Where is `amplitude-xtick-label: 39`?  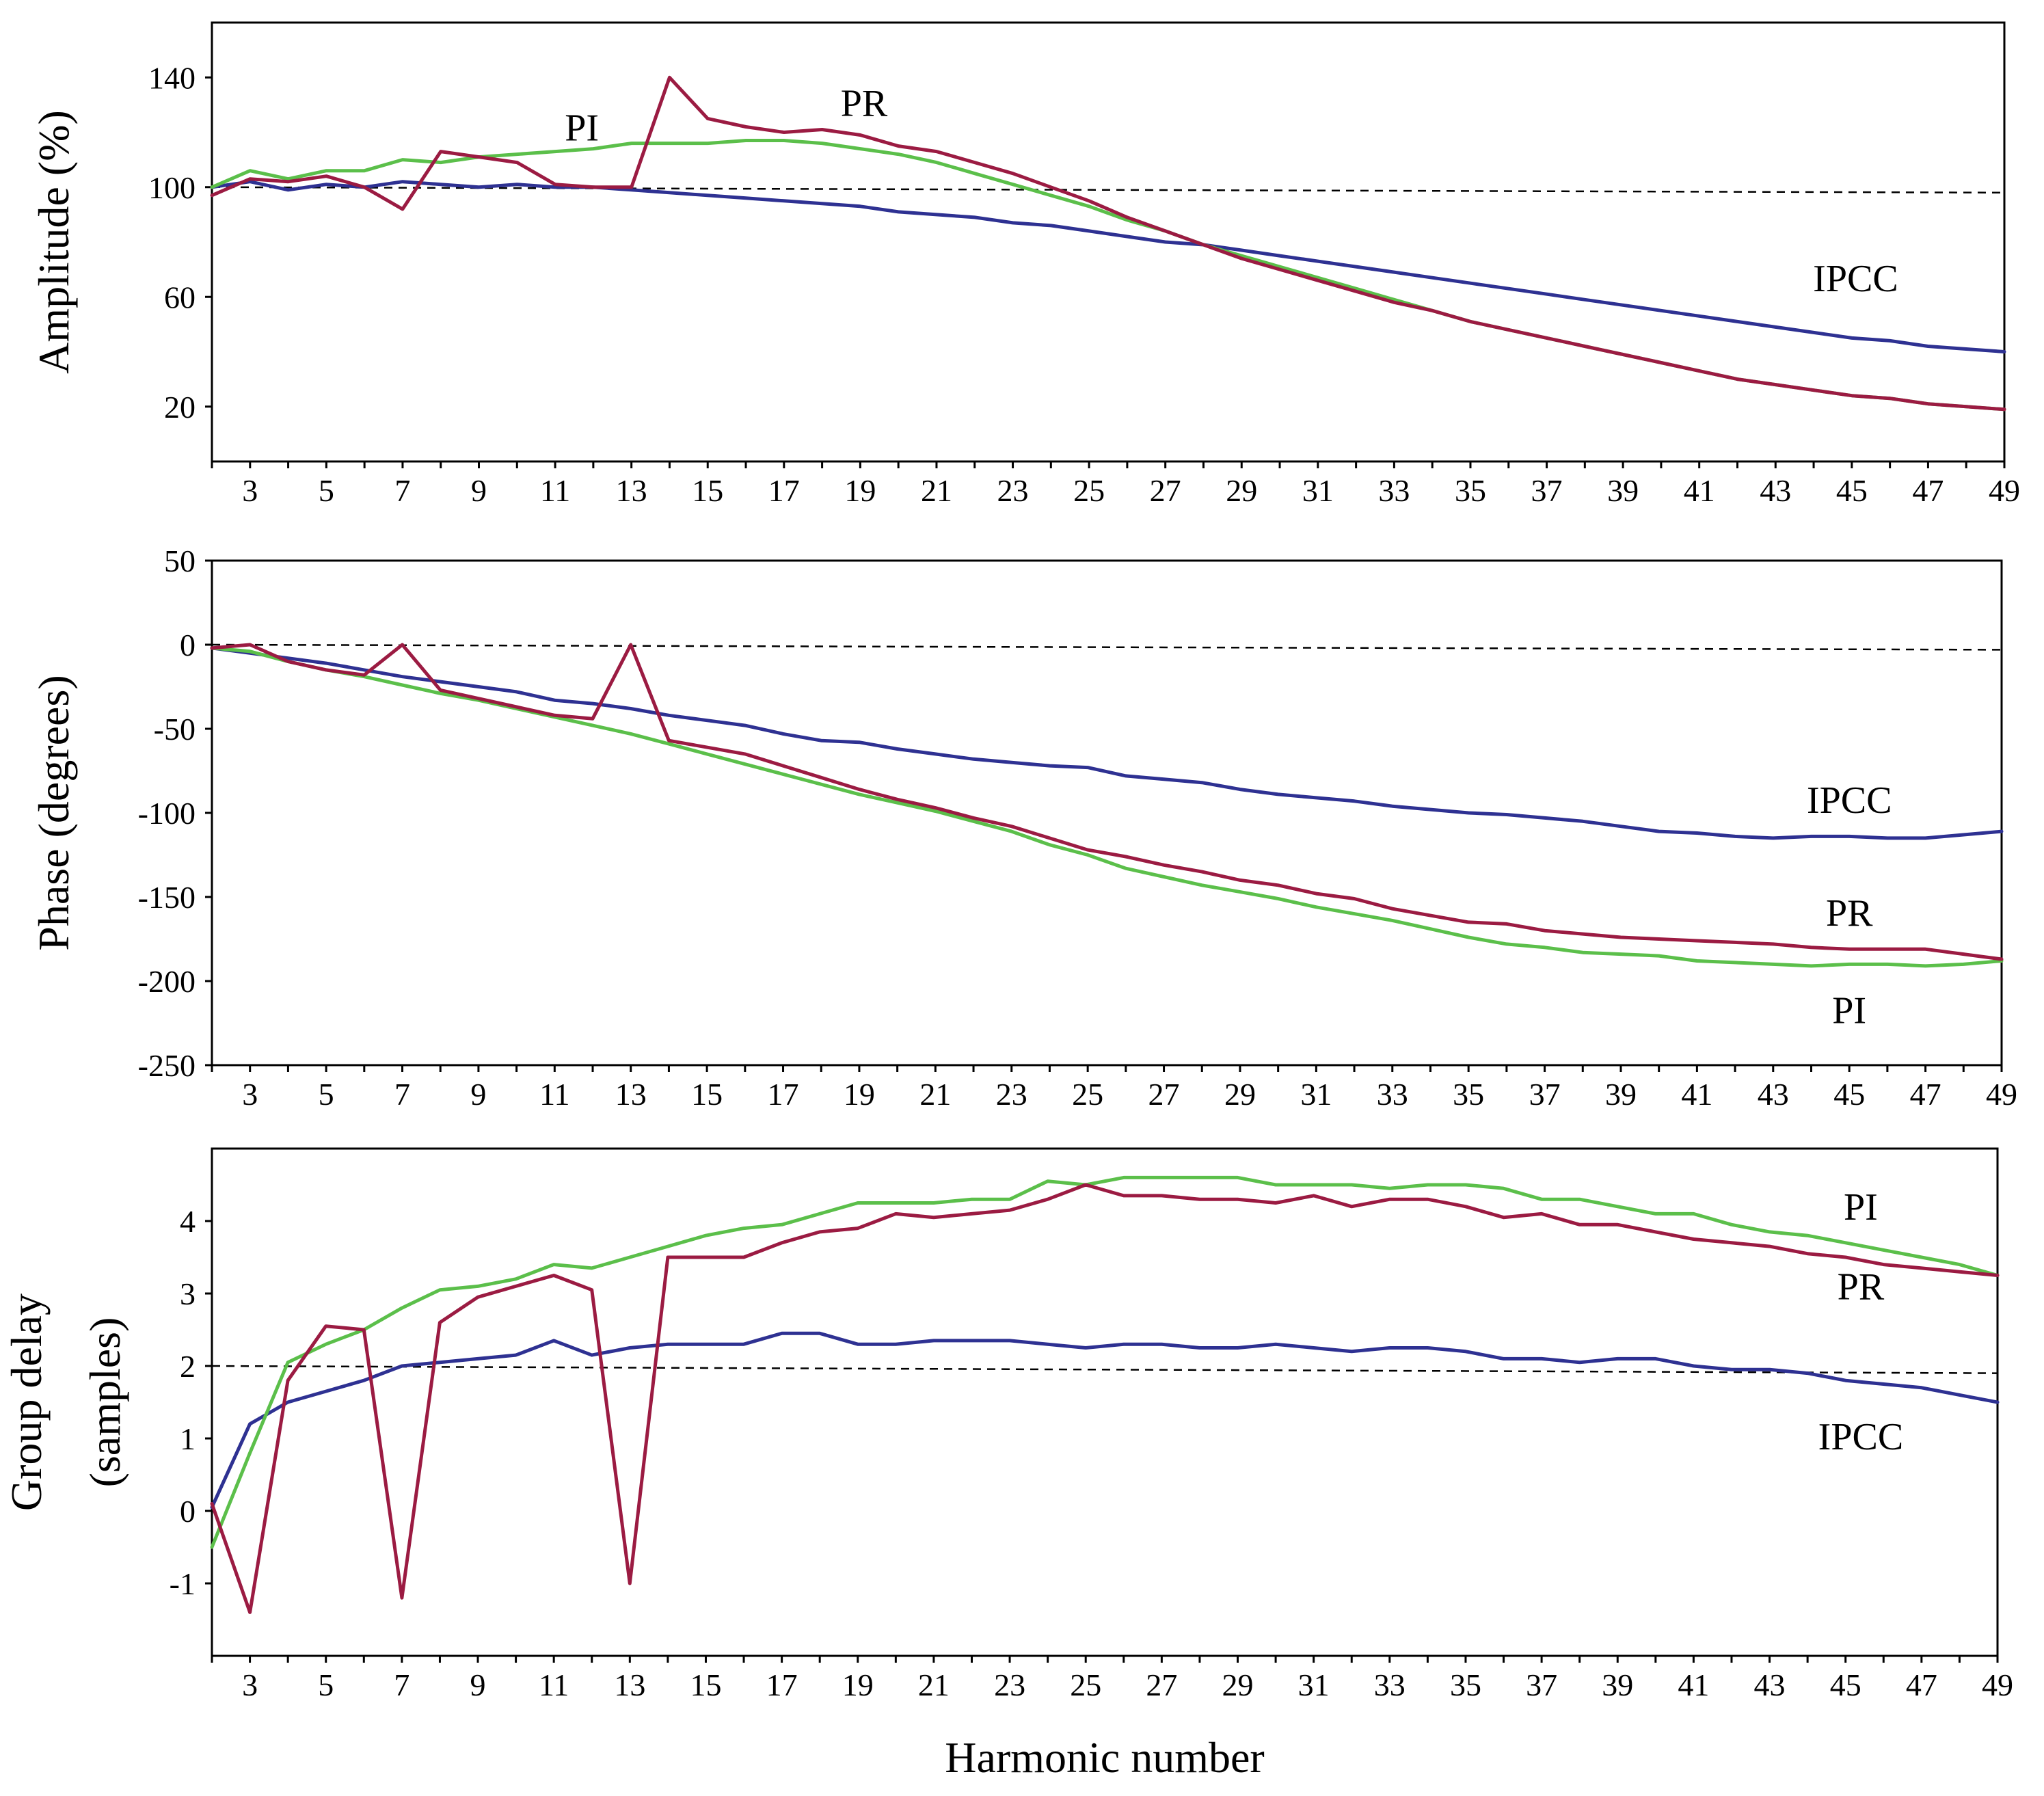 amplitude-xtick-label: 39 is located at coordinates (1623, 490).